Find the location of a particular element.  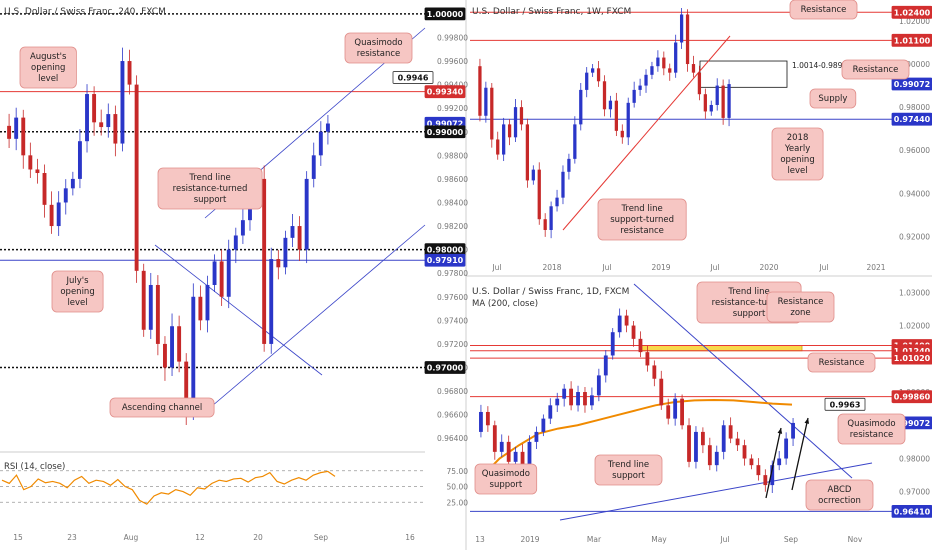

h4-callout-july-open-text: July's is located at coordinates (78, 281).